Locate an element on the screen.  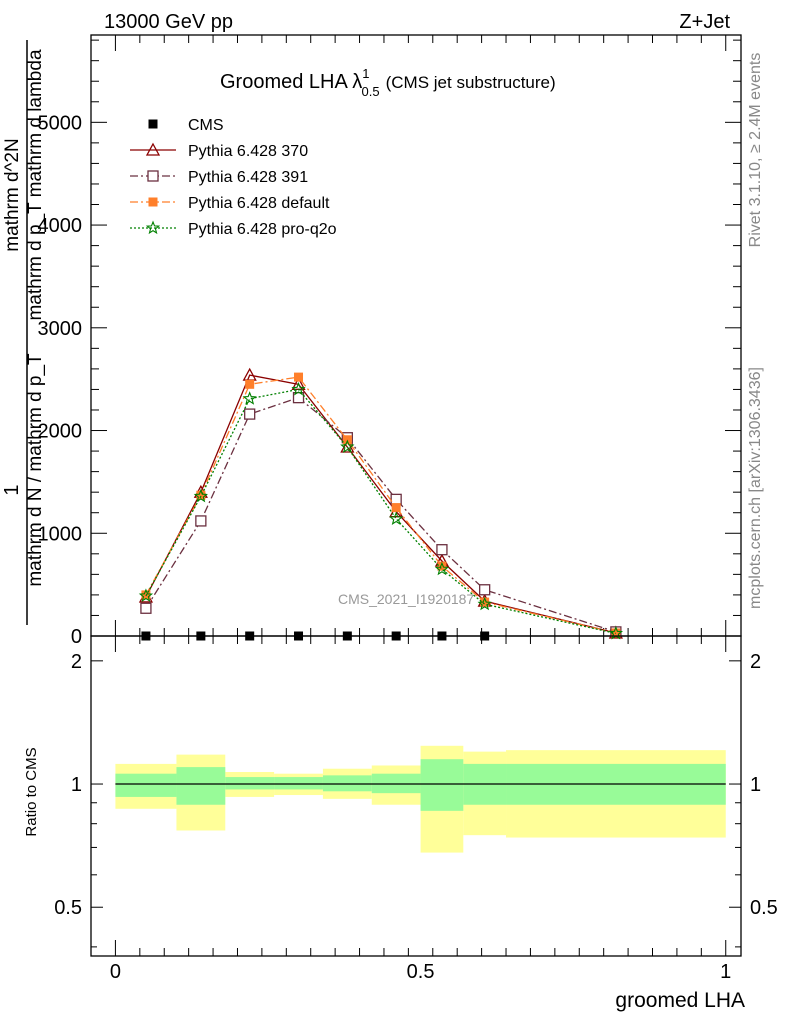
ratio-ytick-label-0: 0.5 is located at coordinates (68, 908).